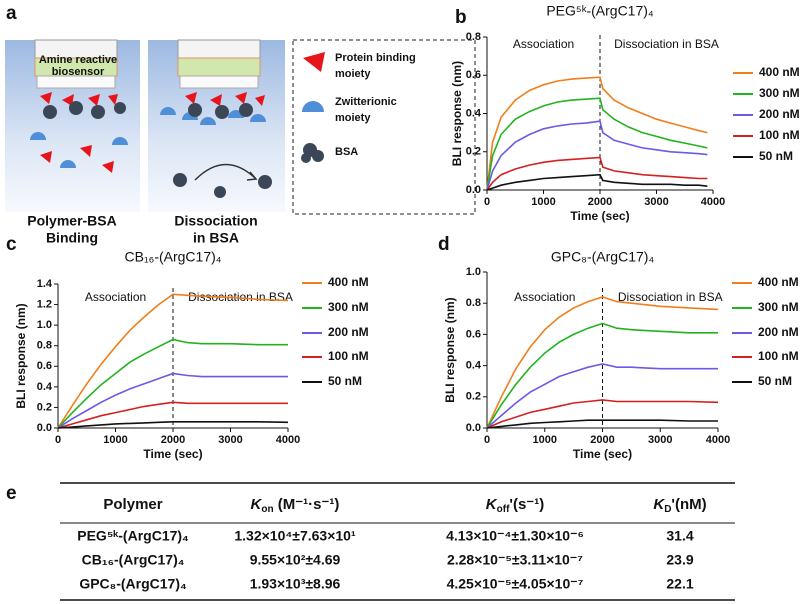 This screenshot has width=800, height=604. Describe the element at coordinates (267, 509) in the screenshot. I see `header-subscript: on` at that location.